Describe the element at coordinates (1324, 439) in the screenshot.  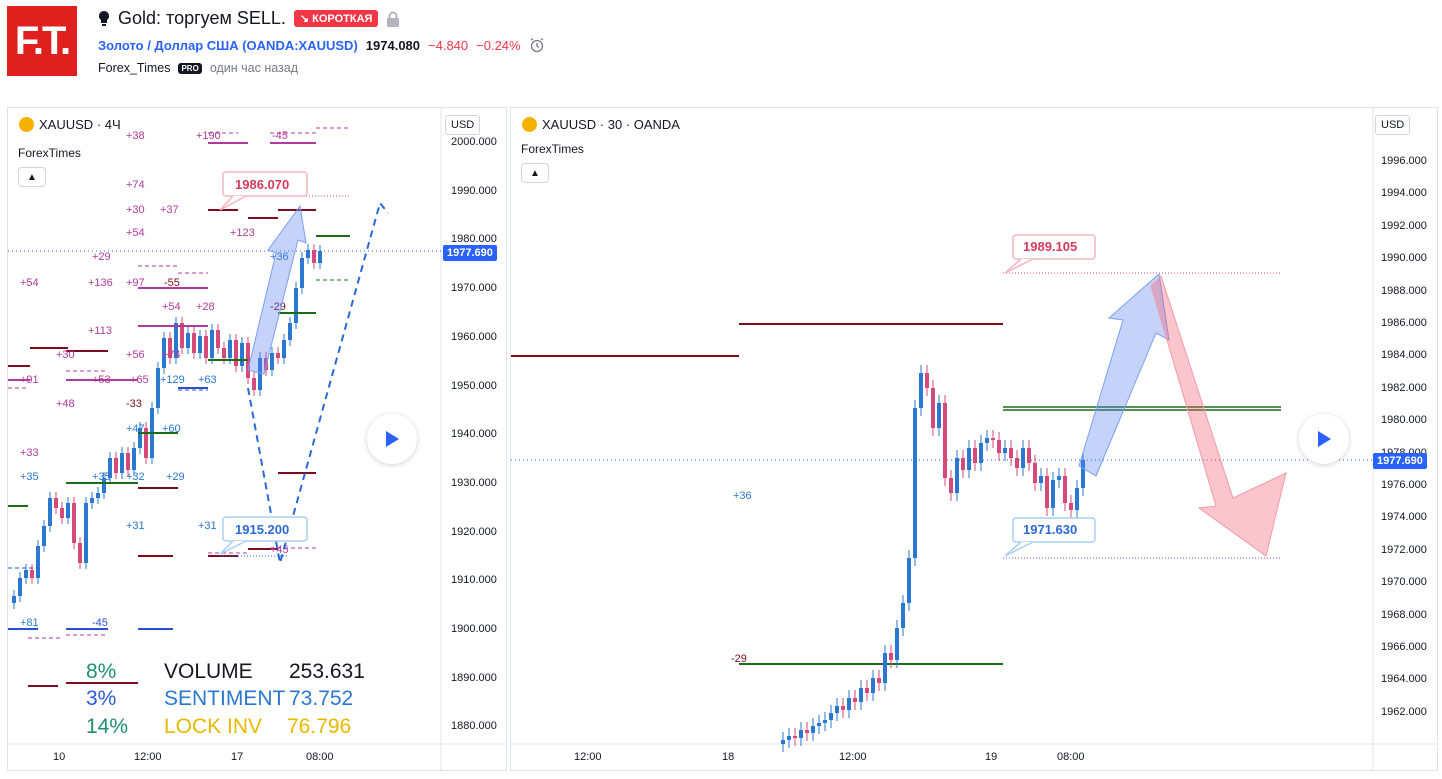
I see `right-play-button` at that location.